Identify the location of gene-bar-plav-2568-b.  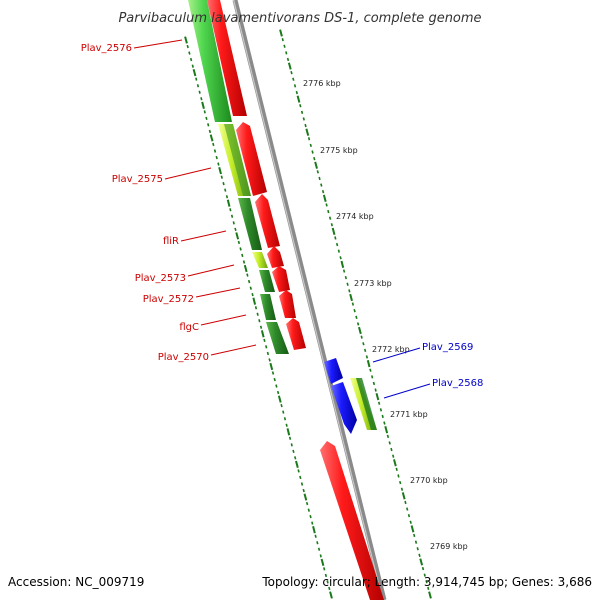
(366, 404).